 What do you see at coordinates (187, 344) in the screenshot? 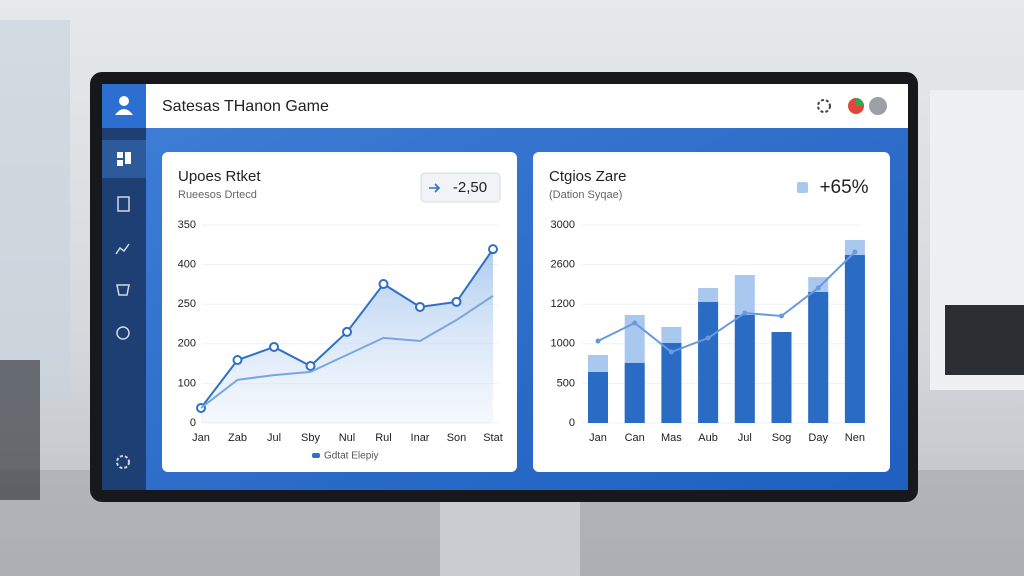
I see `y-tick-label: 200` at bounding box center [187, 344].